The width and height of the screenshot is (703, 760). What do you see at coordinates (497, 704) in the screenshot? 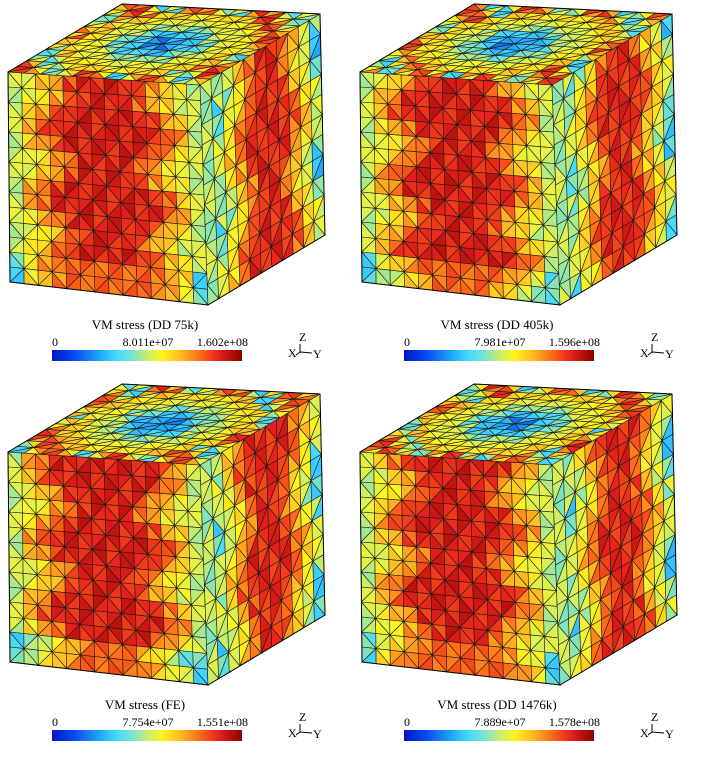
I see `plot-title: VM stress (DD 1476k)` at bounding box center [497, 704].